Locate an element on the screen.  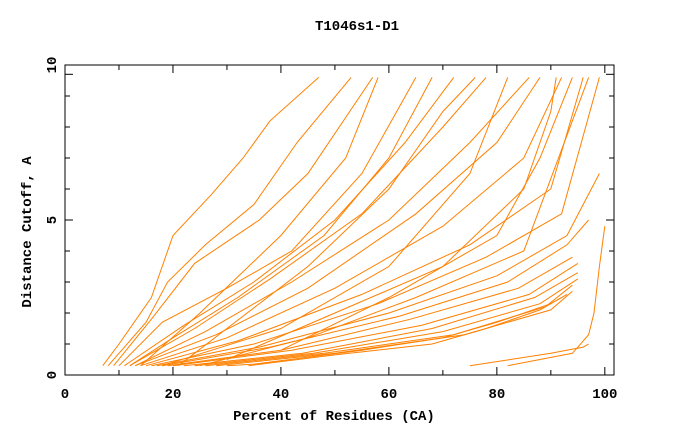
x-axis-label: Percent of Residues (CA) is located at coordinates (334, 417).